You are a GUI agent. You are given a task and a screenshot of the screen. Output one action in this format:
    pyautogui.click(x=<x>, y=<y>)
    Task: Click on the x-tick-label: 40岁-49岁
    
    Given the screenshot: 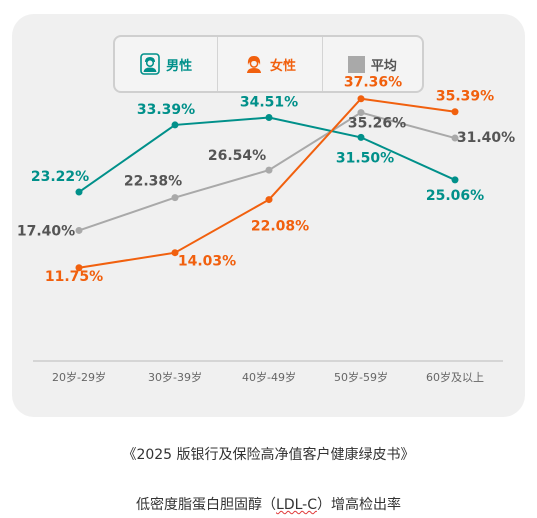 What is the action you would take?
    pyautogui.click(x=269, y=377)
    